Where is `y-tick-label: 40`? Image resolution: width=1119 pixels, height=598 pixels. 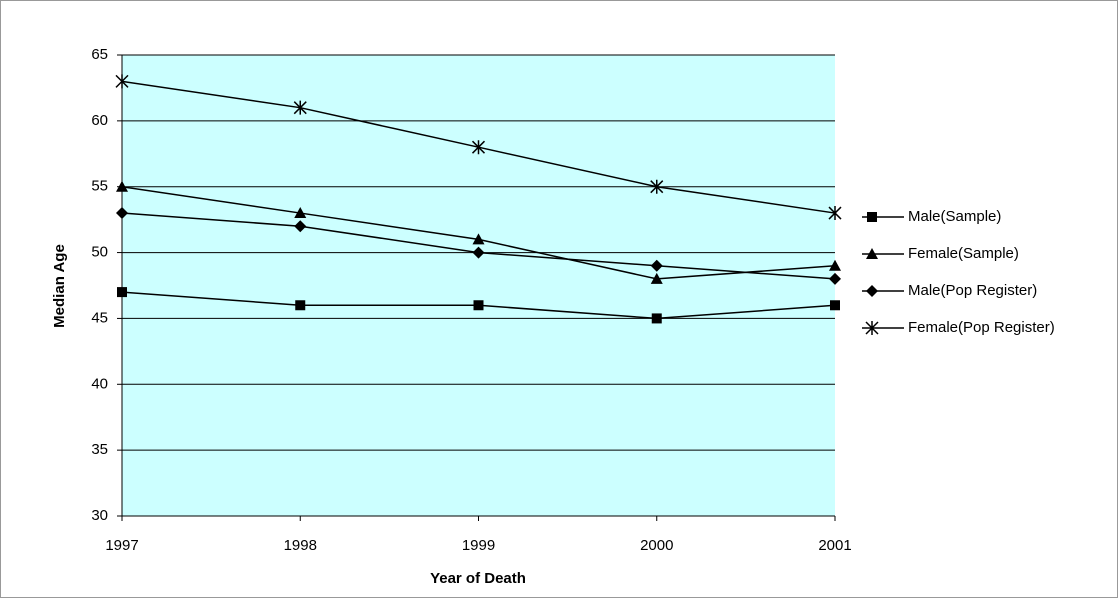 y-tick-label: 40 is located at coordinates (99, 383).